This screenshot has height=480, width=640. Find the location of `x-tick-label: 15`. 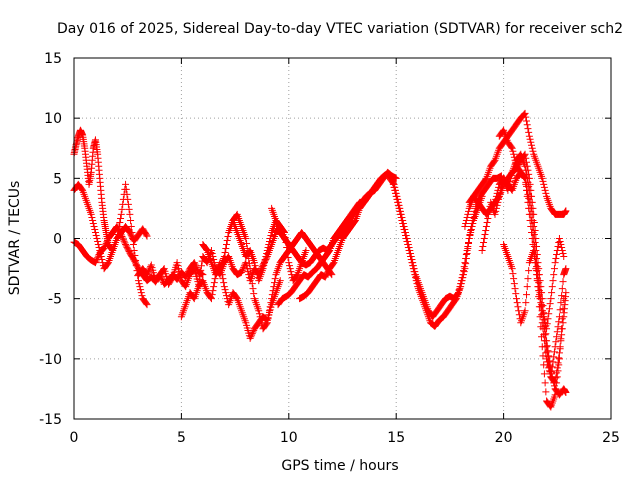

x-tick-label: 15 is located at coordinates (396, 438).